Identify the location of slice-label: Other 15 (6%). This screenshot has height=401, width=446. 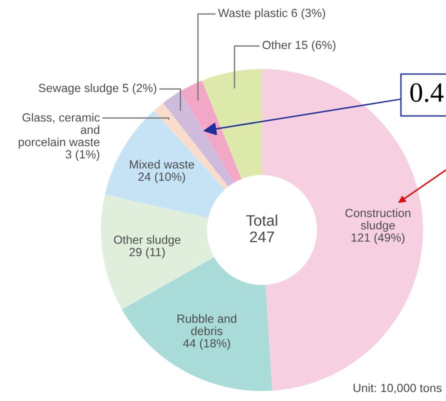
(299, 46).